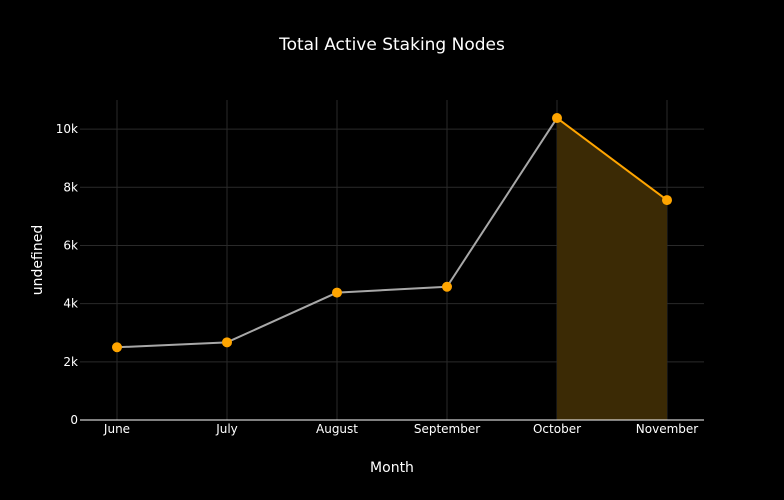  I want to click on data-point-july, so click(227, 342).